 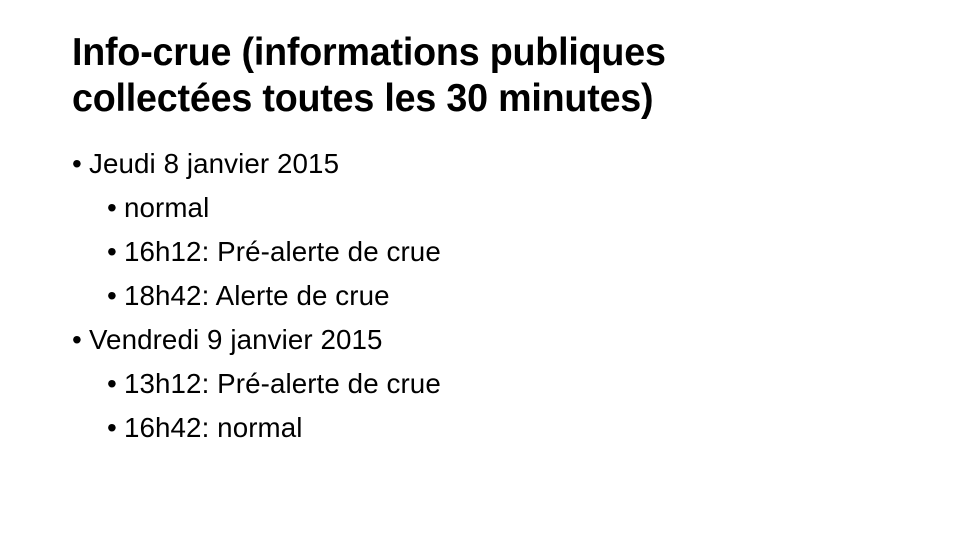 I want to click on list-item-label: 16h42: normal, so click(x=213, y=427).